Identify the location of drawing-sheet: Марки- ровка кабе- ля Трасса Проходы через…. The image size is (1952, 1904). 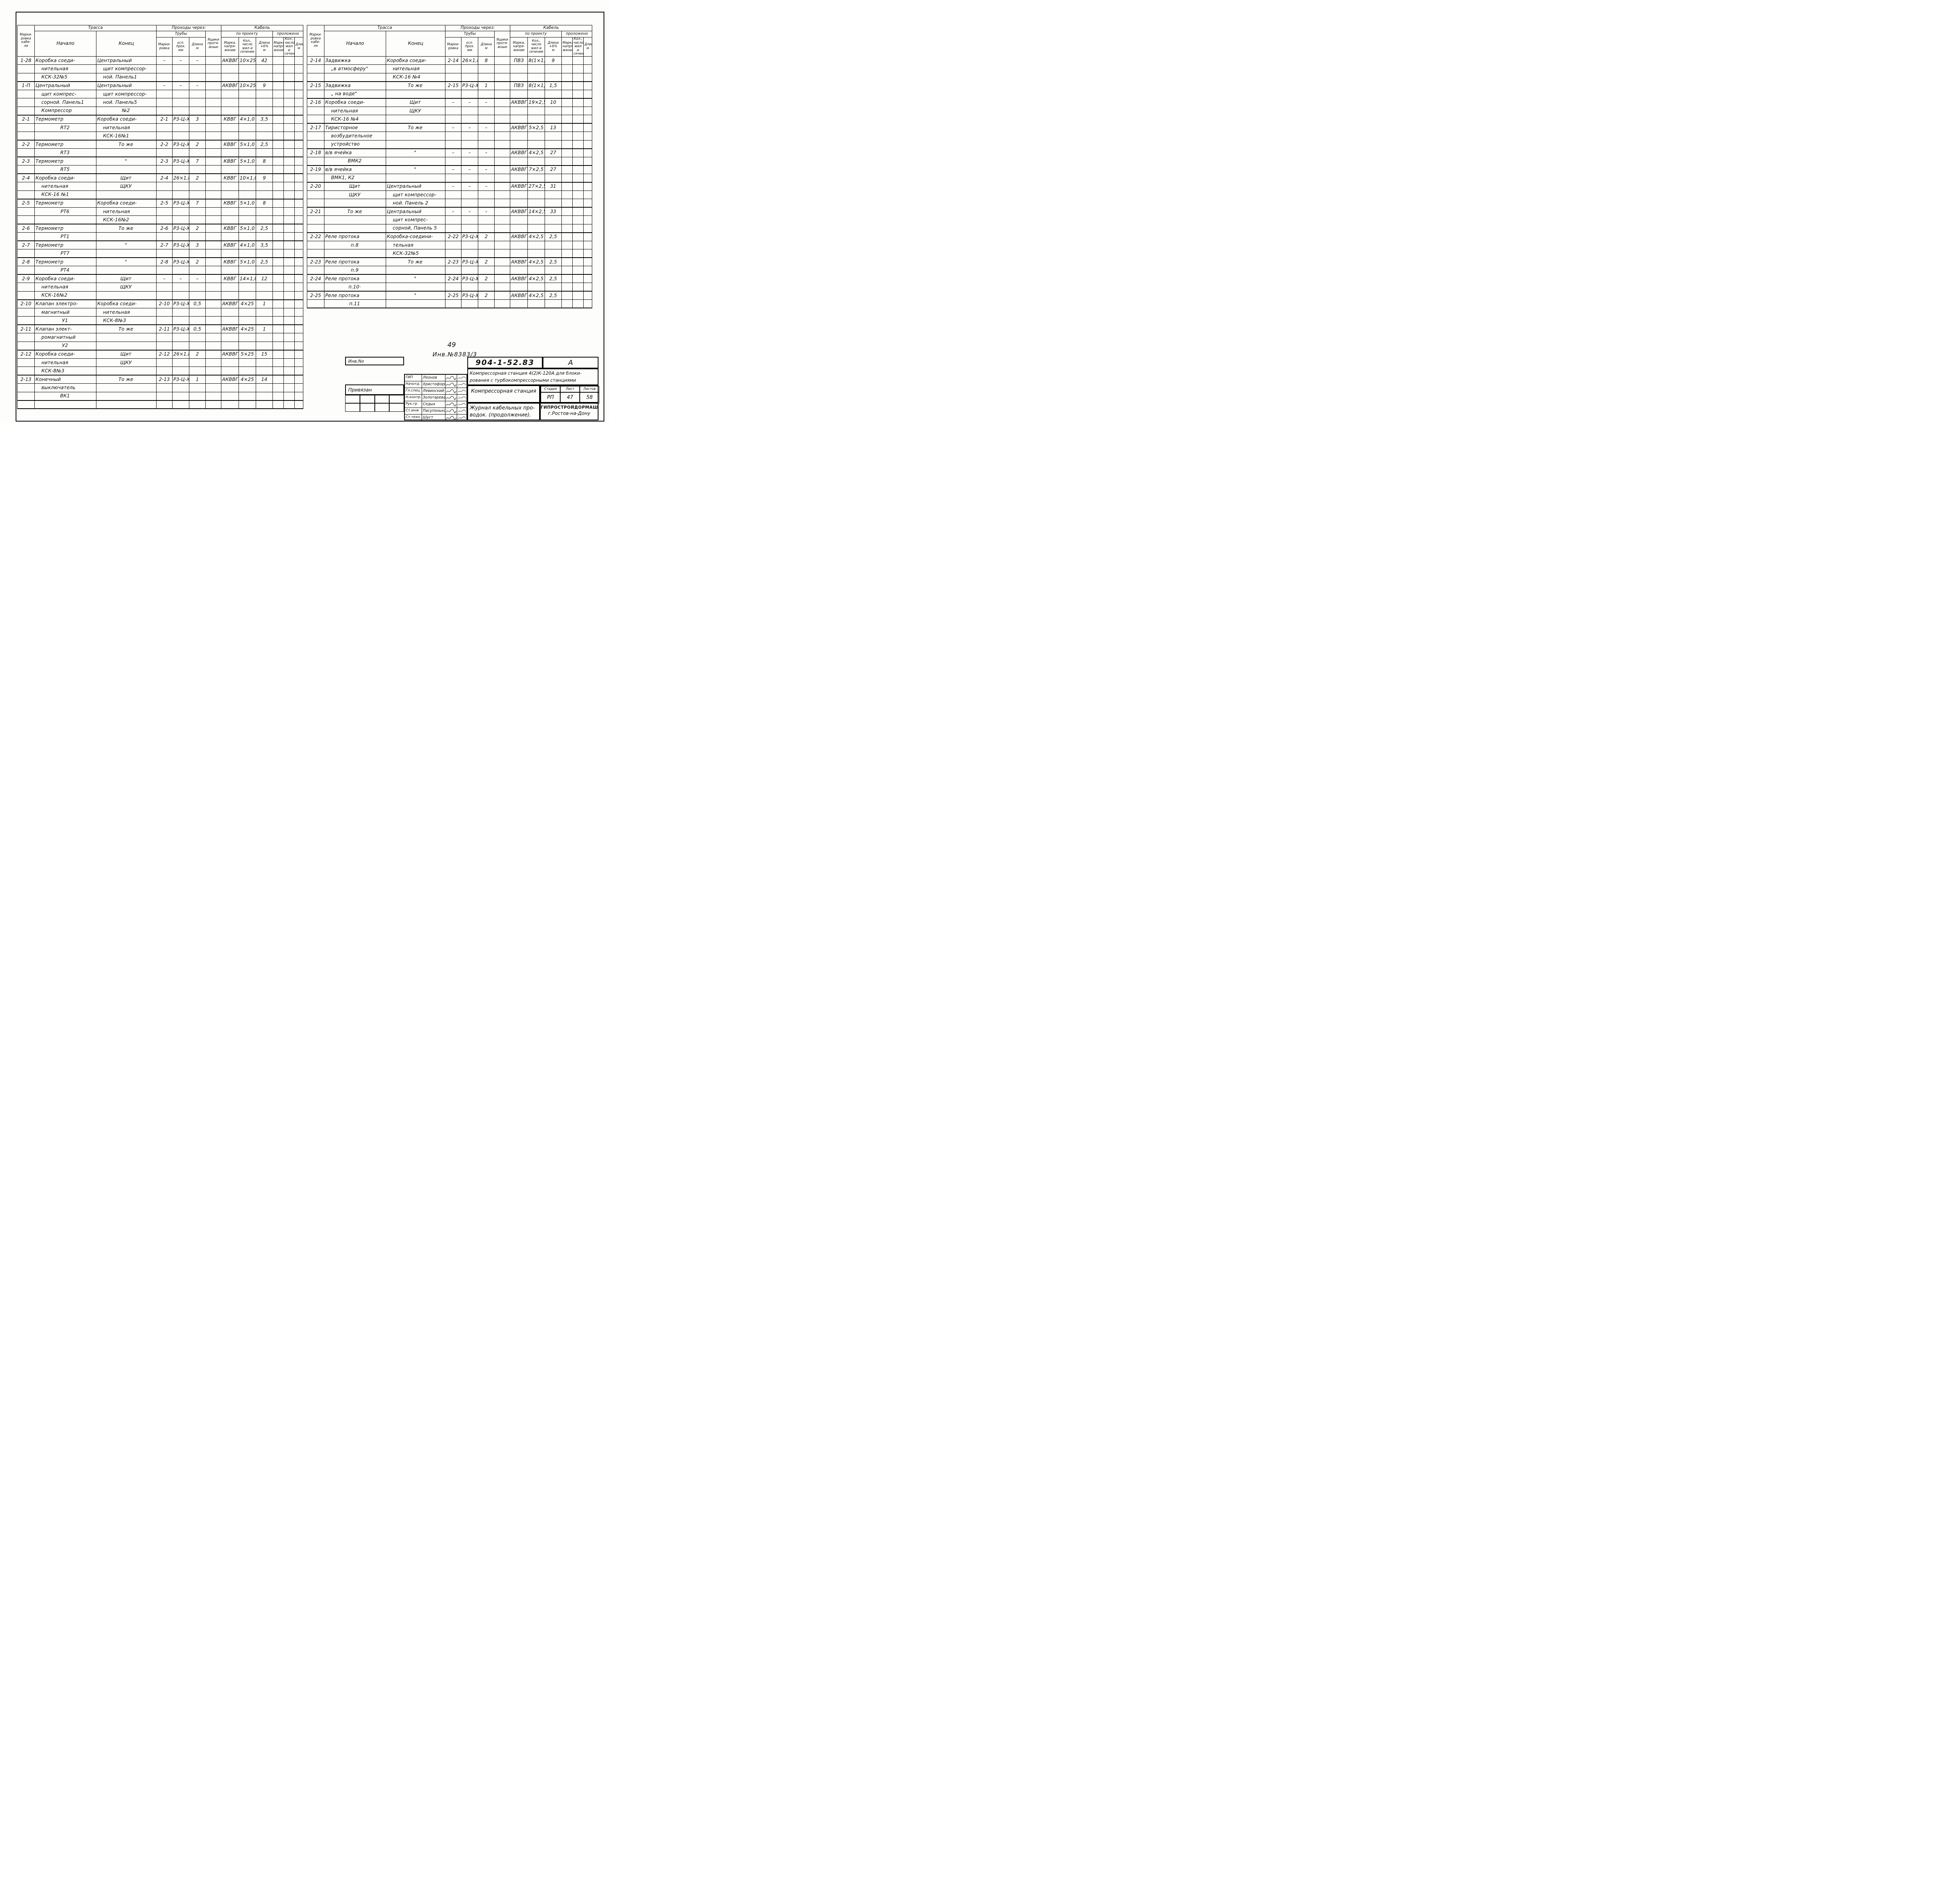
(304, 211).